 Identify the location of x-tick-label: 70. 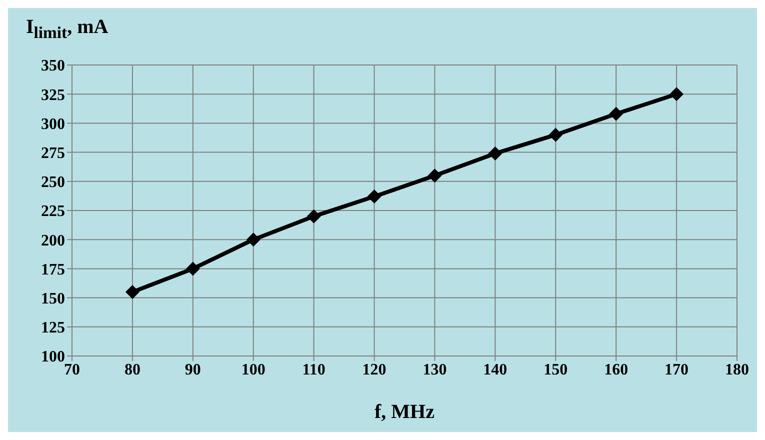
(72, 369).